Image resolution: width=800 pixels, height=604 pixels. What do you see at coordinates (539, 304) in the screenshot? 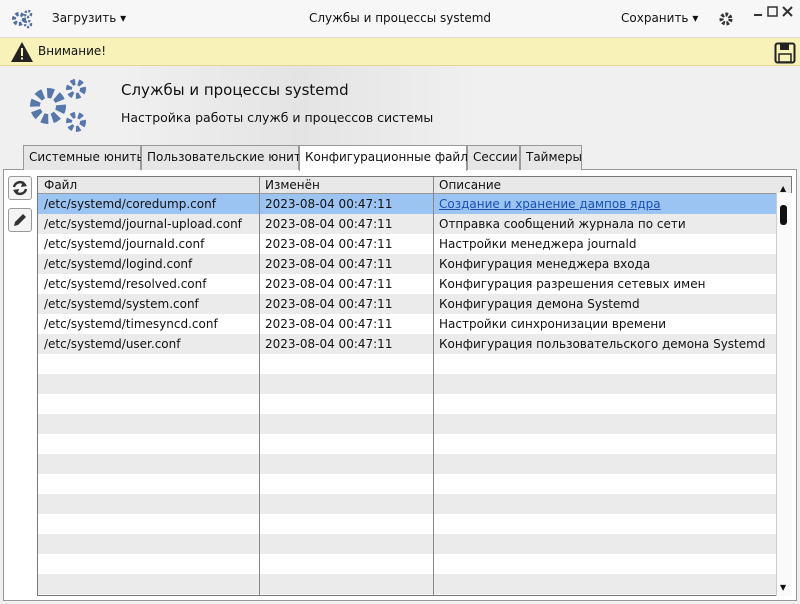
I see `table-cell: Конфигурация демона Systemd` at bounding box center [539, 304].